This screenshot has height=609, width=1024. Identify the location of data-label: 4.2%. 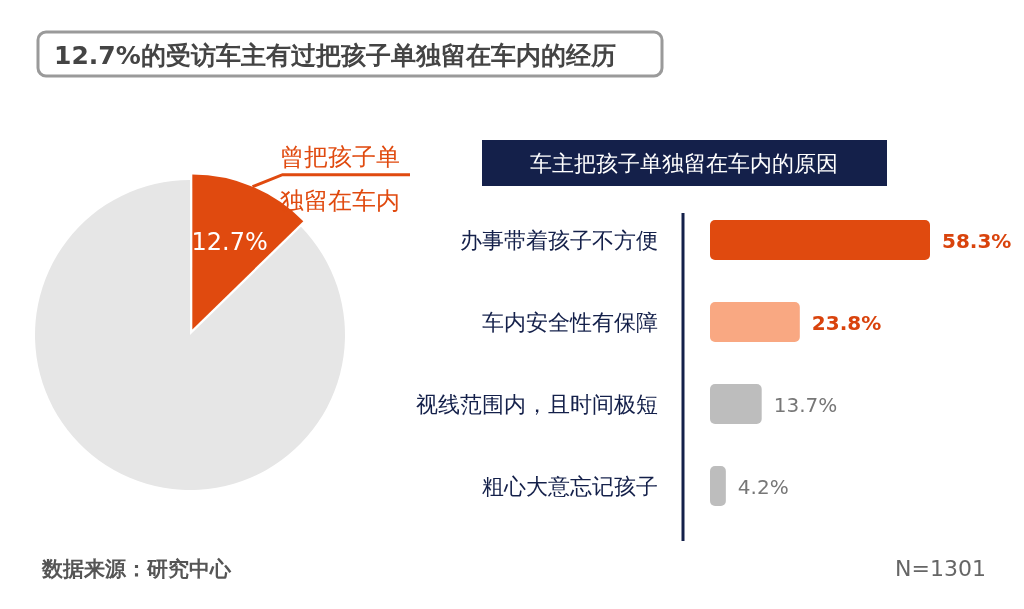
(763, 487).